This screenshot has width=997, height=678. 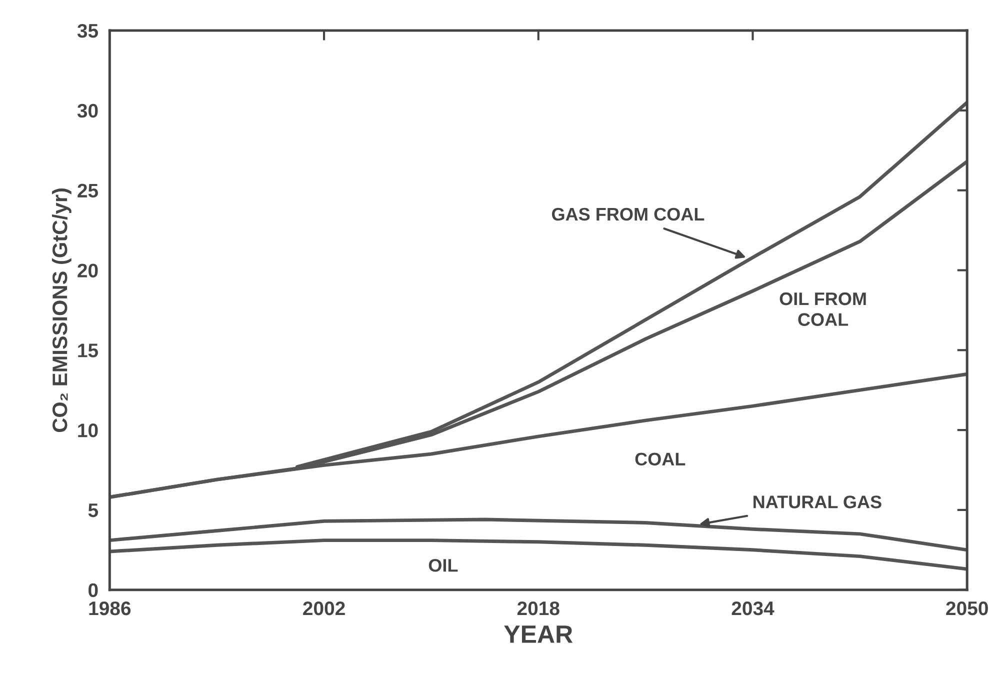 What do you see at coordinates (443, 565) in the screenshot?
I see `annotation: OIL` at bounding box center [443, 565].